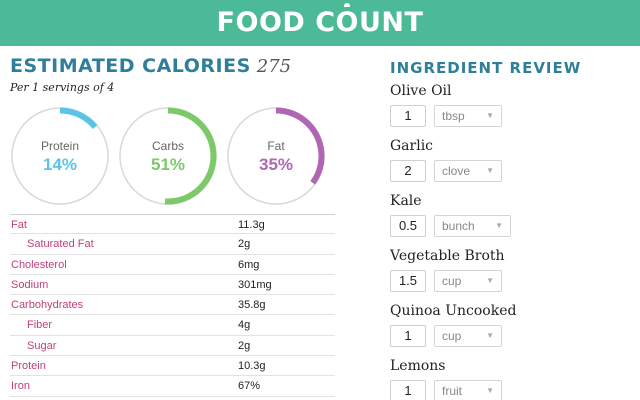  Describe the element at coordinates (255, 284) in the screenshot. I see `nutrient-value: 301mg` at that location.